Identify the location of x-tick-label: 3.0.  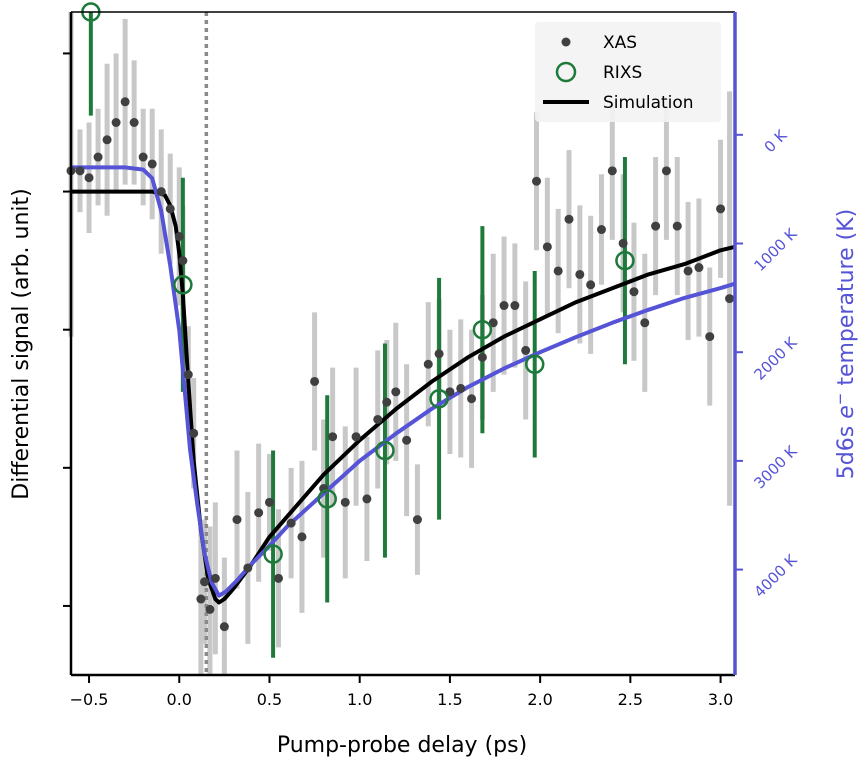
(720, 699).